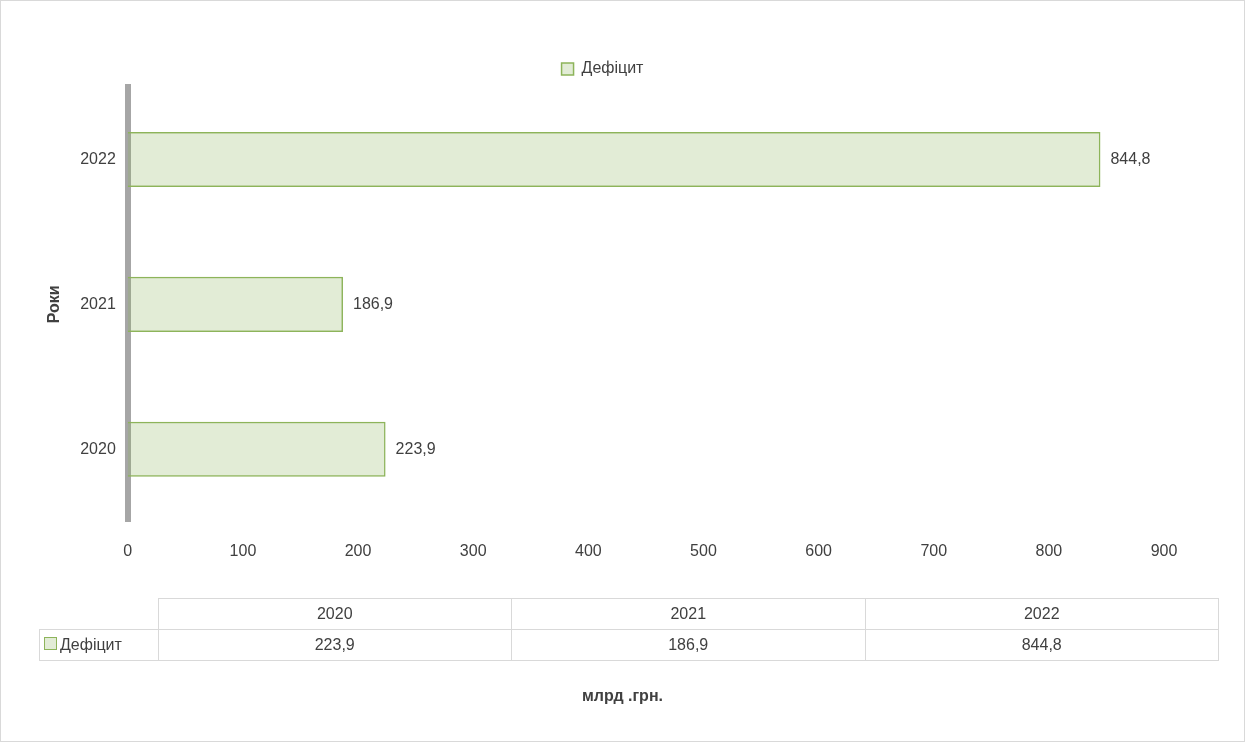  Describe the element at coordinates (1049, 550) in the screenshot. I see `x-tick-label: 800` at that location.